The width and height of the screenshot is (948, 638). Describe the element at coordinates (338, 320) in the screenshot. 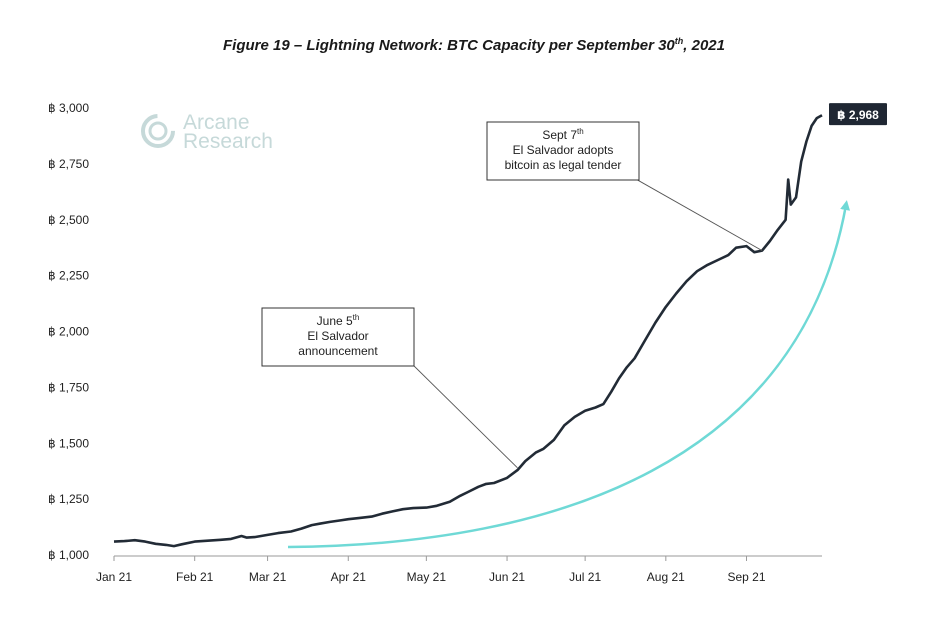

I see `annotation-line: June 5th` at that location.